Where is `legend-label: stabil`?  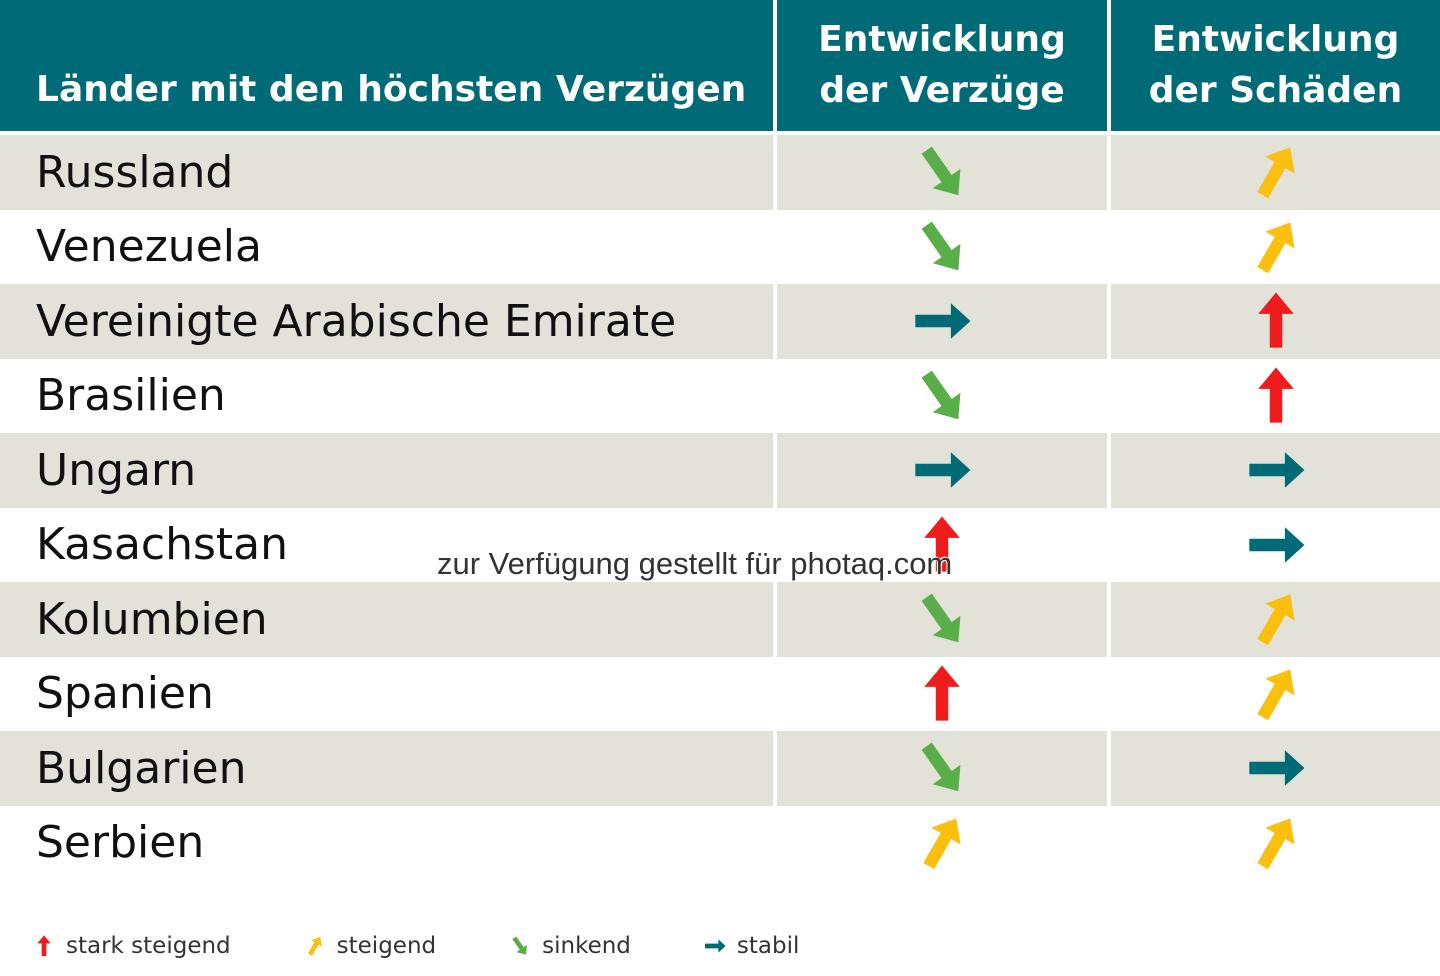
legend-label: stabil is located at coordinates (768, 946).